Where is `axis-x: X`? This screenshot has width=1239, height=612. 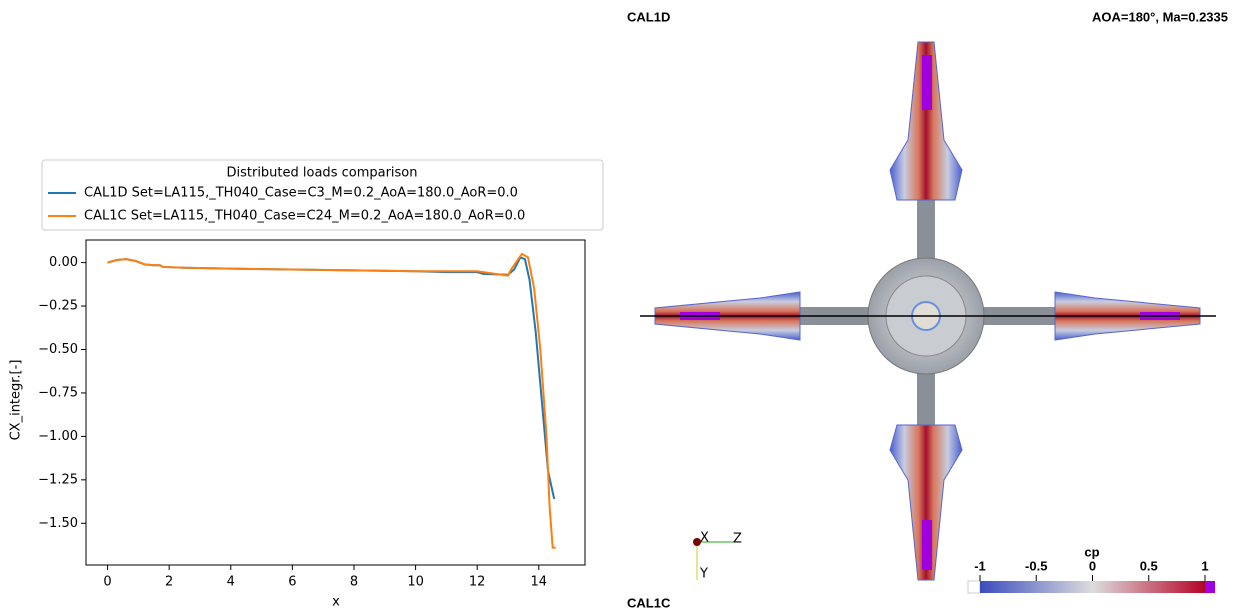 axis-x: X is located at coordinates (704, 538).